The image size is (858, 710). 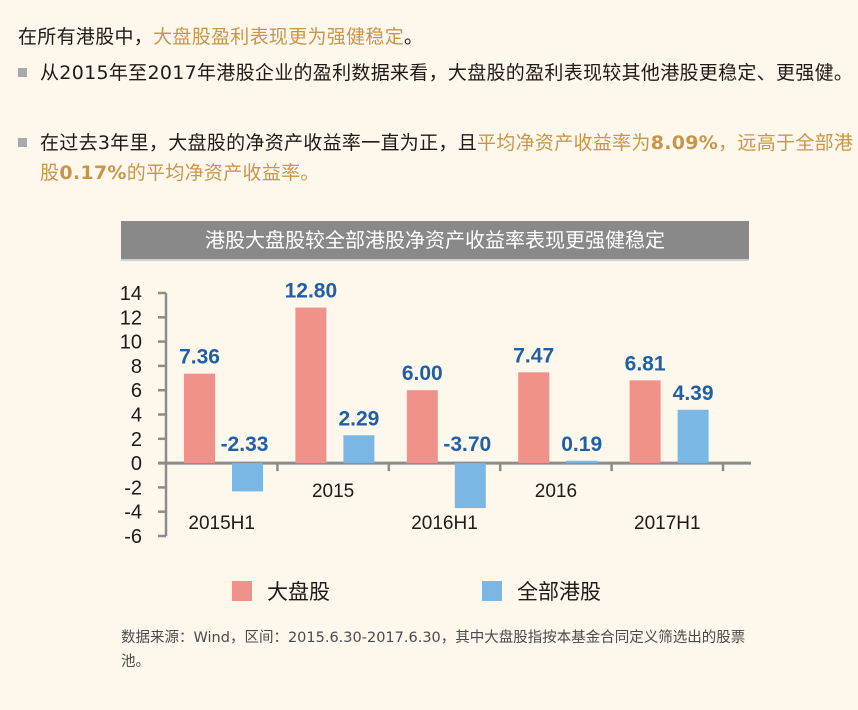 What do you see at coordinates (645, 363) in the screenshot?
I see `data-label: 6.81` at bounding box center [645, 363].